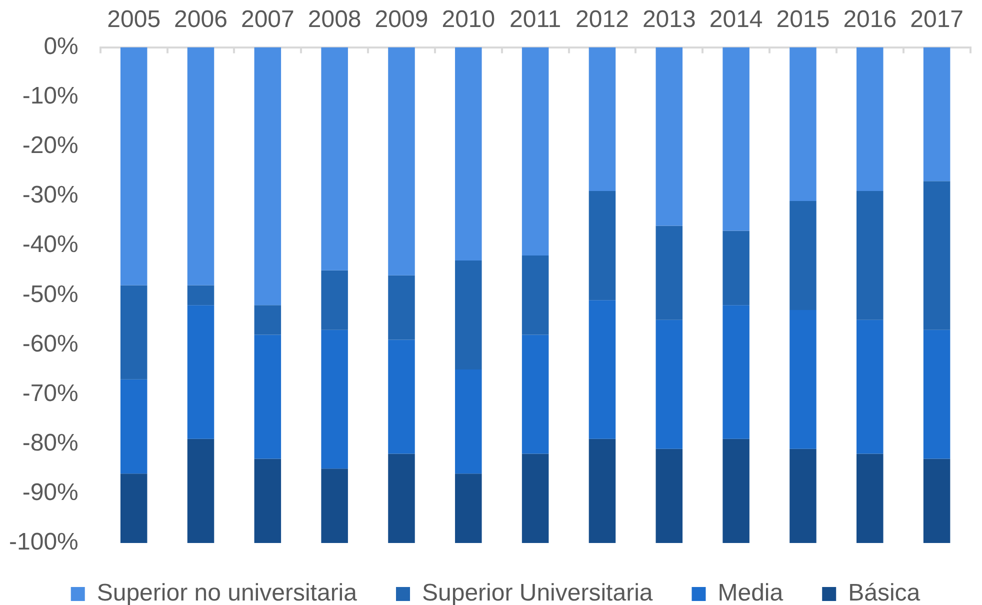 The image size is (982, 605). I want to click on y-tick-label: -80%, so click(50, 442).